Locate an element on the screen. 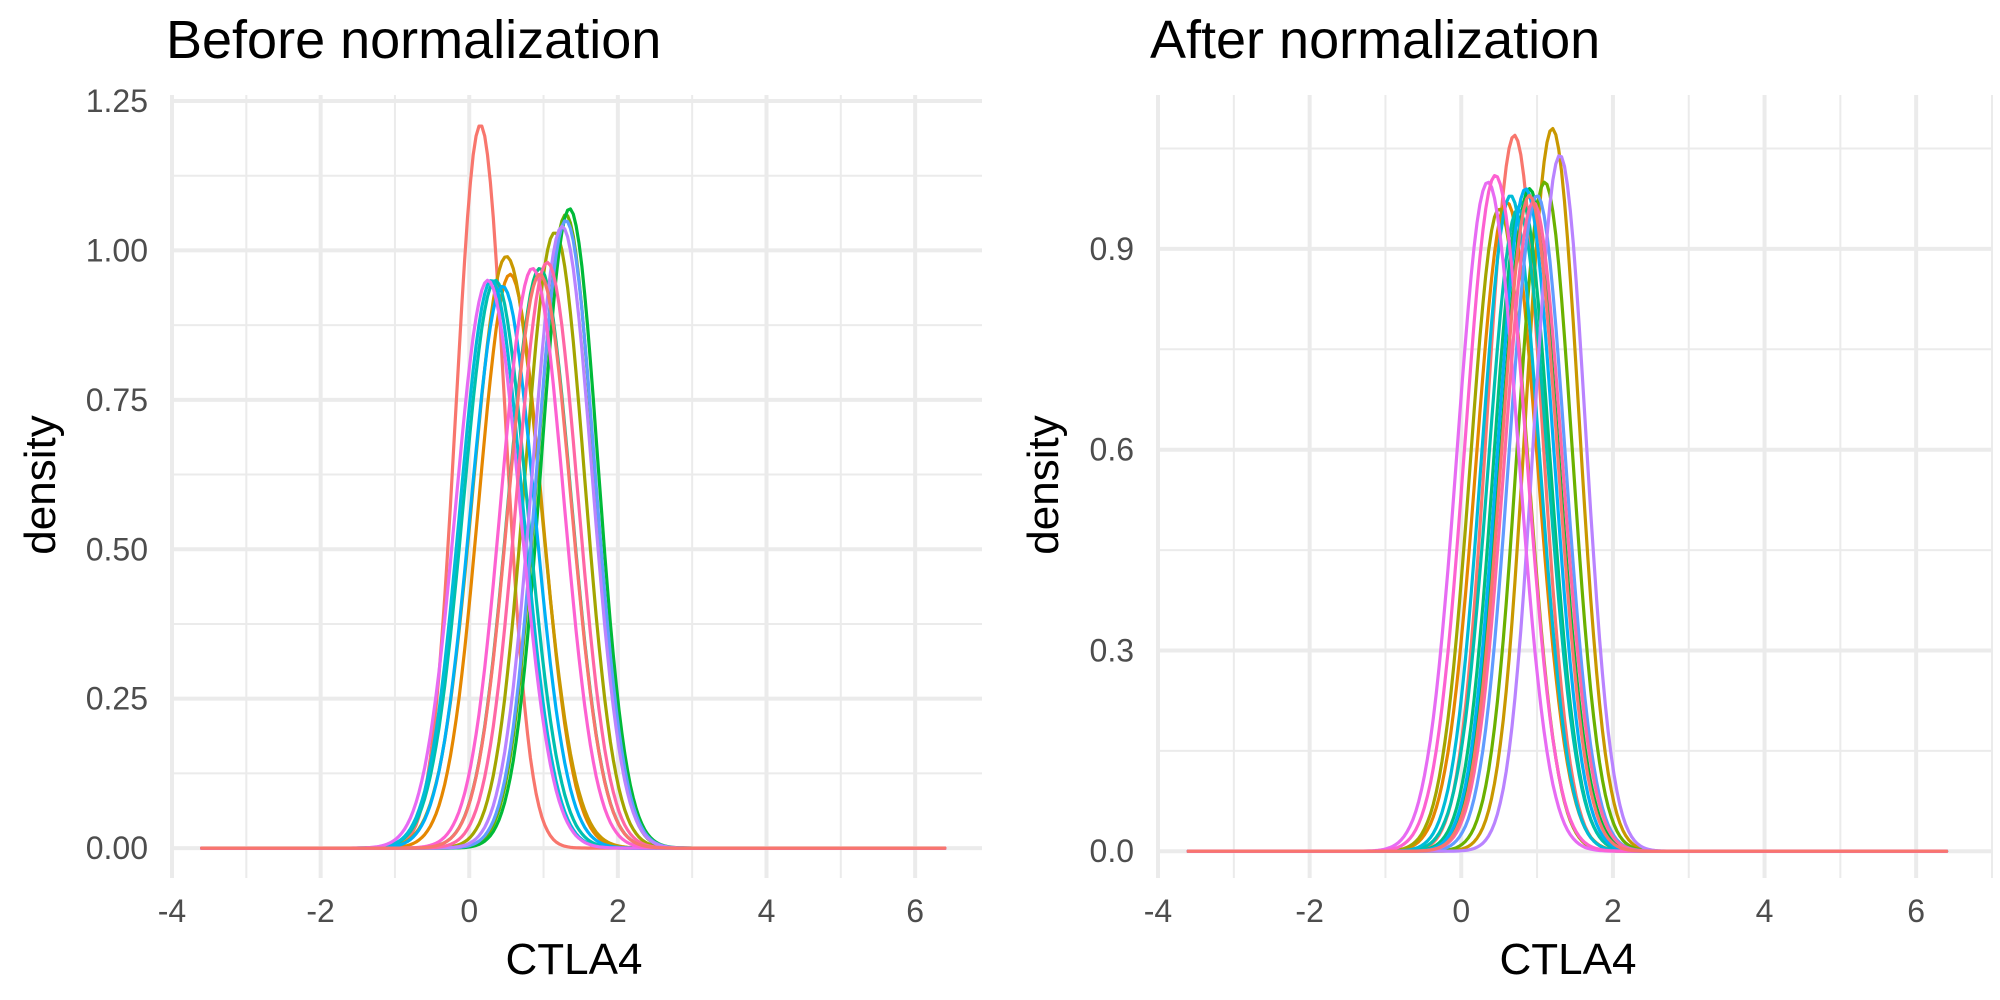 This screenshot has width=2000, height=1000. y-tick-label: 0.9 is located at coordinates (1112, 249).